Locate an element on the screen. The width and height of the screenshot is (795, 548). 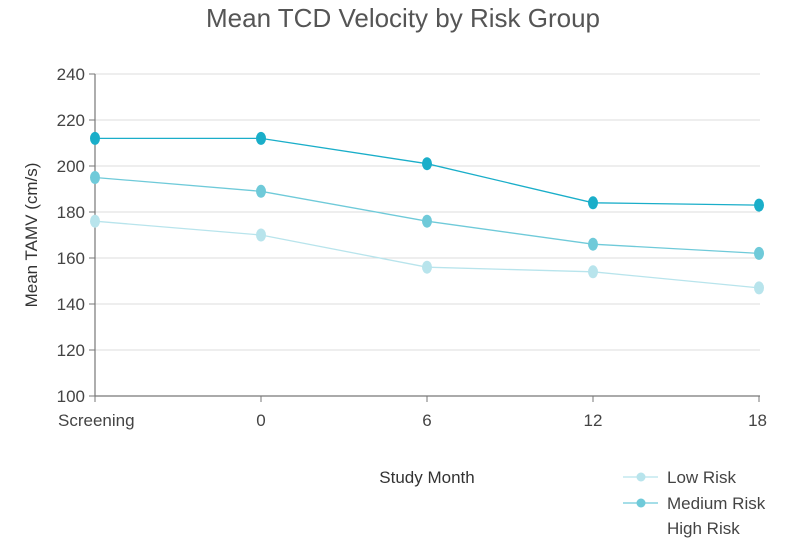
y-tick-label: 140 is located at coordinates (71, 304).